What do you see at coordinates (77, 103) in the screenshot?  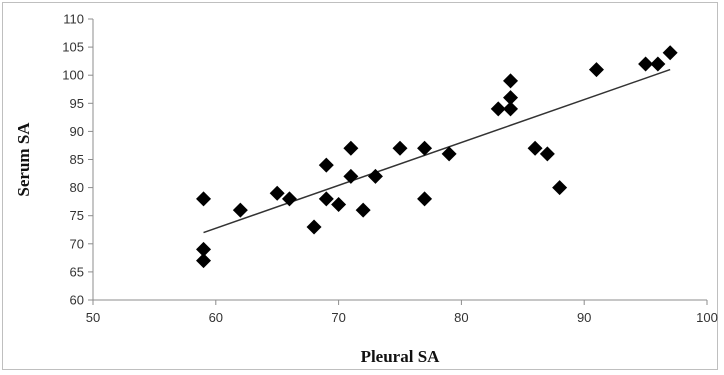 I see `y-tick-label: 95` at bounding box center [77, 103].